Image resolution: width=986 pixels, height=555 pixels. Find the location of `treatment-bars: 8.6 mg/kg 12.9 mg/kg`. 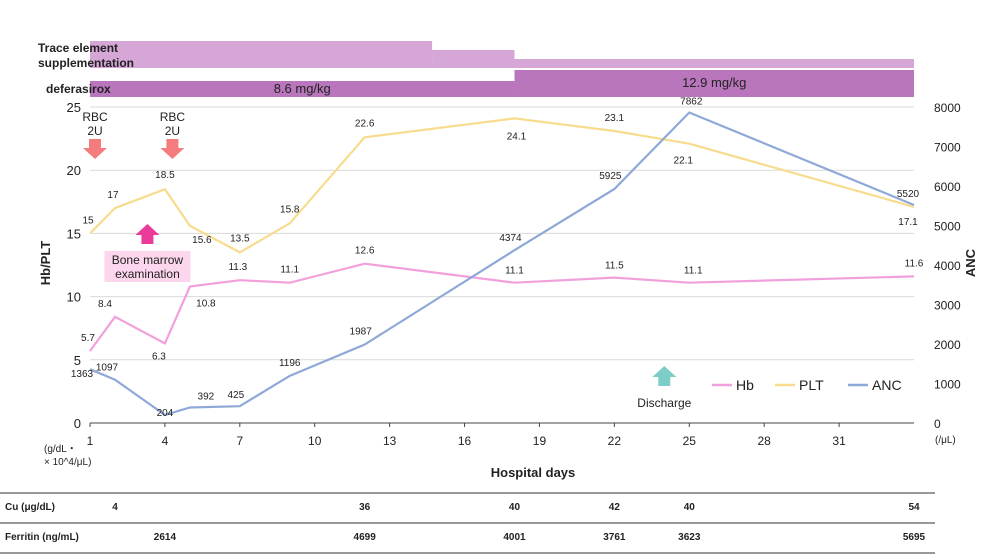

treatment-bars: 8.6 mg/kg 12.9 mg/kg is located at coordinates (502, 69).